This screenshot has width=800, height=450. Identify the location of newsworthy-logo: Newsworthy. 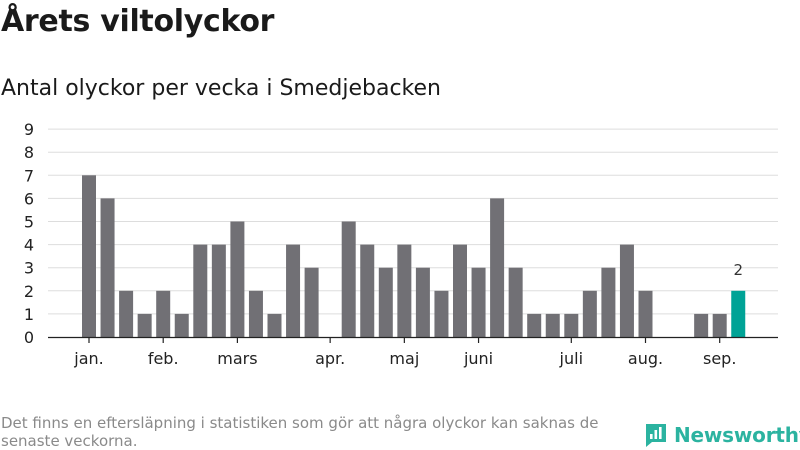
(722, 435).